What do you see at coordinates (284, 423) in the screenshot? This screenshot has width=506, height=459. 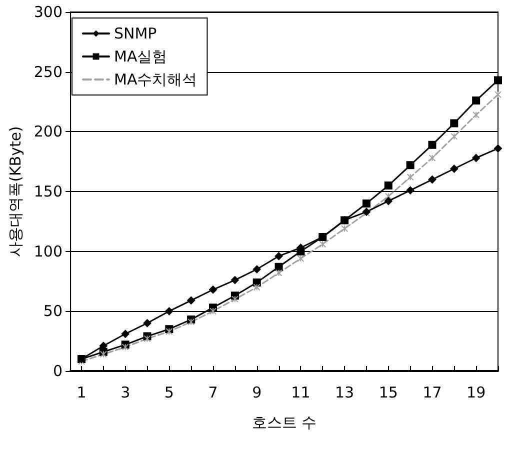 I see `x-axis-title: 호스트 수` at bounding box center [284, 423].